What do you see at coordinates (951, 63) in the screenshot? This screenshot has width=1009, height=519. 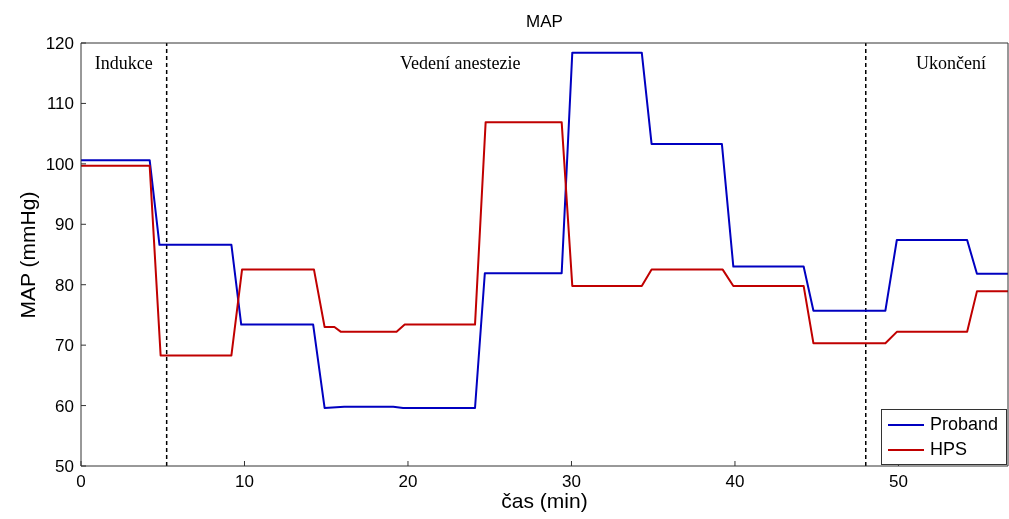 I see `annotation: Ukončení` at bounding box center [951, 63].